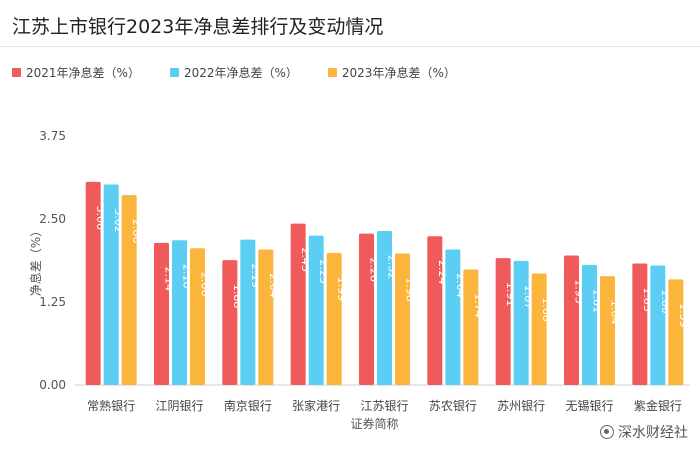  What do you see at coordinates (174, 72) in the screenshot?
I see `legend-swatch-2022` at bounding box center [174, 72].